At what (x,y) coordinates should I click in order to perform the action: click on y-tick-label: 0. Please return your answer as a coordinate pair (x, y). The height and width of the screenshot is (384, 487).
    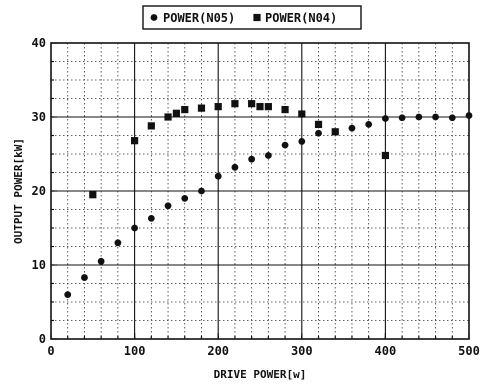
    Looking at the image, I should click on (42, 339).